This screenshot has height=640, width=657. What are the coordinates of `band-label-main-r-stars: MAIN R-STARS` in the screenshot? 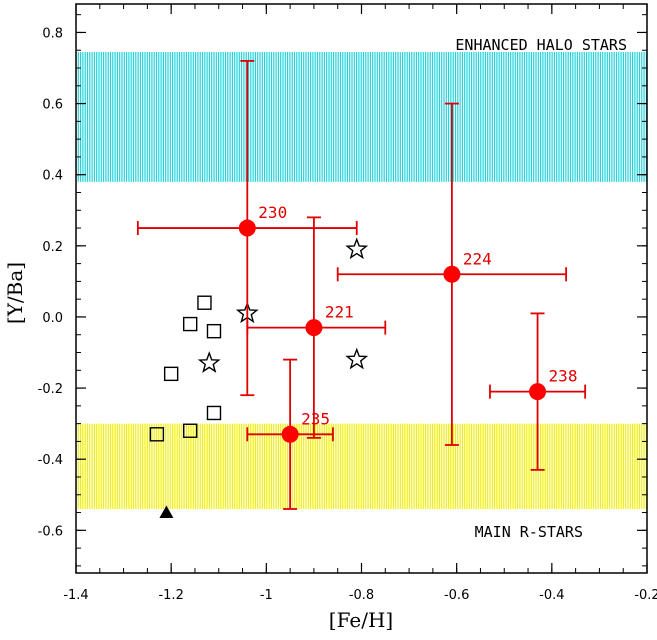 It's located at (529, 532).